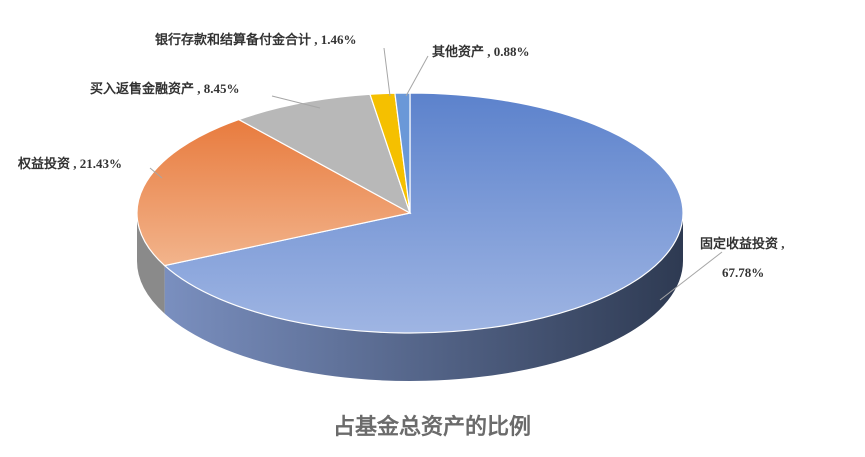 This screenshot has height=457, width=865. Describe the element at coordinates (339, 39) in the screenshot. I see `label-value: 1.46%` at that location.